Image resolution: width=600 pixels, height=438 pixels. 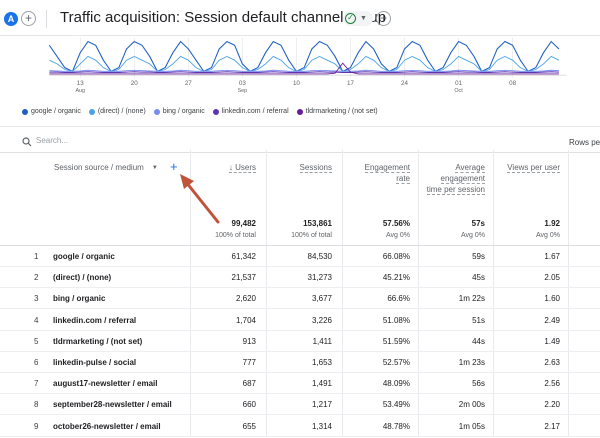 What do you see at coordinates (552, 341) in the screenshot?
I see `cell-views-per-user: 1.49` at bounding box center [552, 341].